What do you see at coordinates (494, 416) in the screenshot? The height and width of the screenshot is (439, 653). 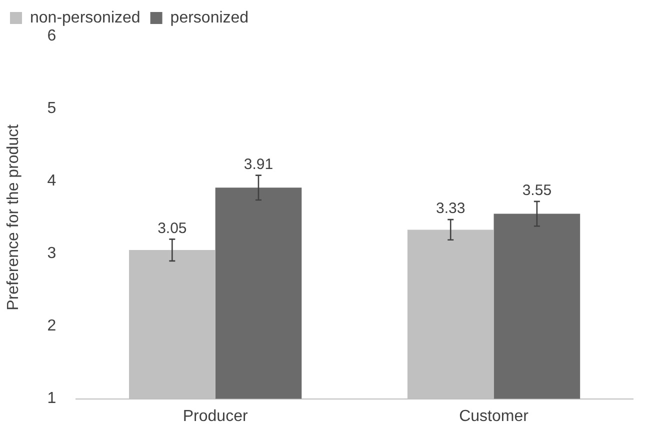 I see `x-tick-label: Customer` at bounding box center [494, 416].